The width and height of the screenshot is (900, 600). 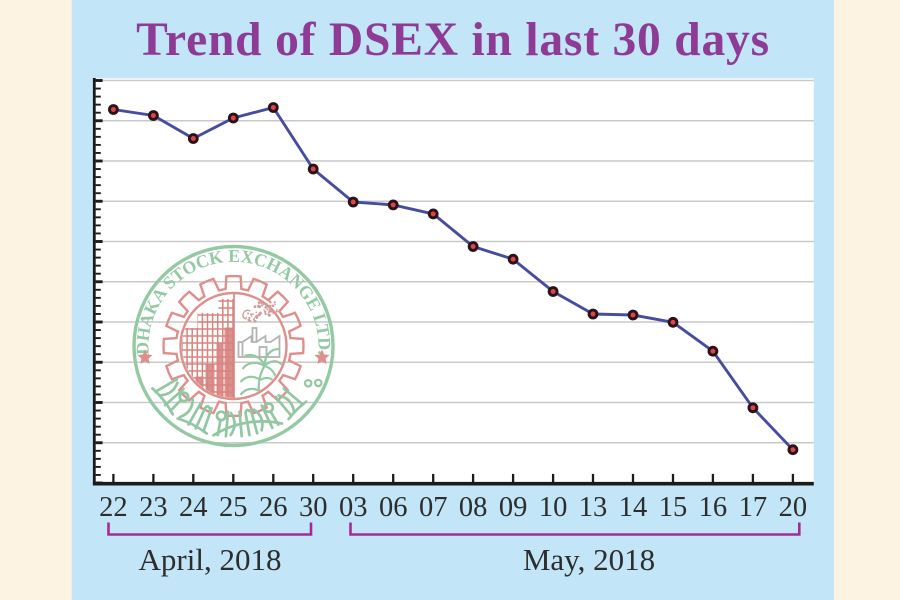 What do you see at coordinates (513, 507) in the screenshot?
I see `svg-text: 09` at bounding box center [513, 507].